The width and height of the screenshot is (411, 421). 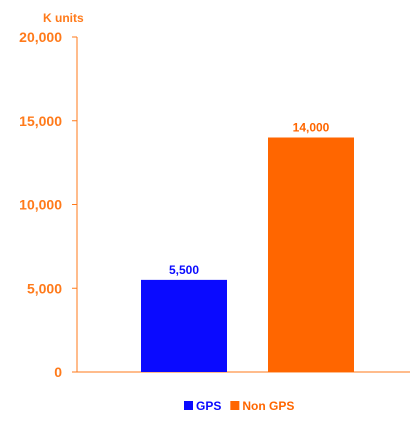 I want to click on y-tick-label: 10,000, so click(x=40, y=205).